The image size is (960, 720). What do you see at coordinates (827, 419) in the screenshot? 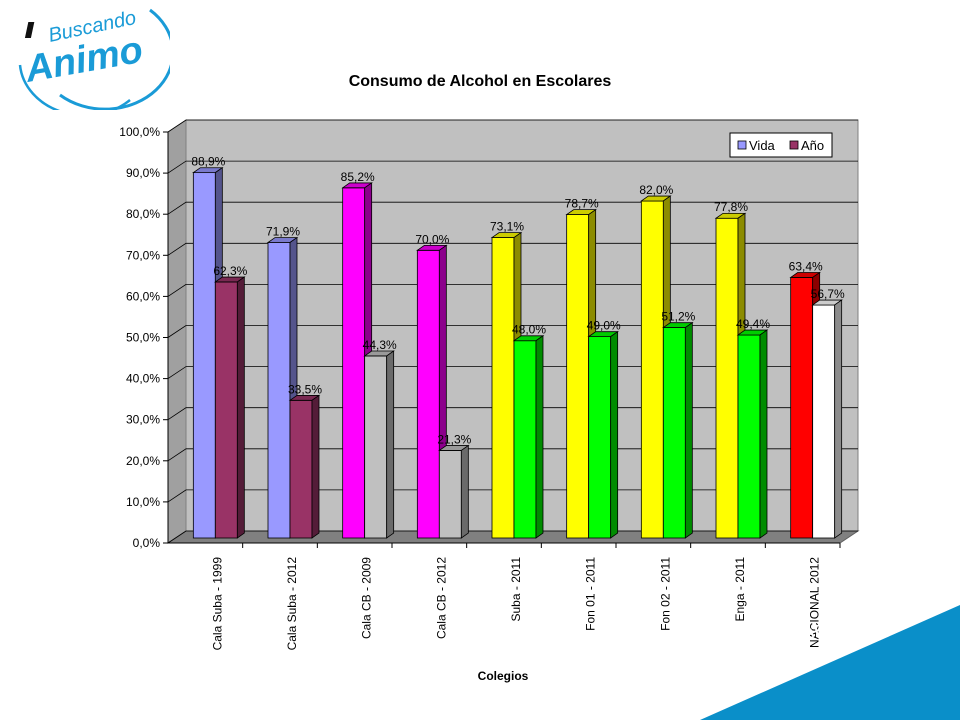
I see `bar-año-8` at bounding box center [827, 419].